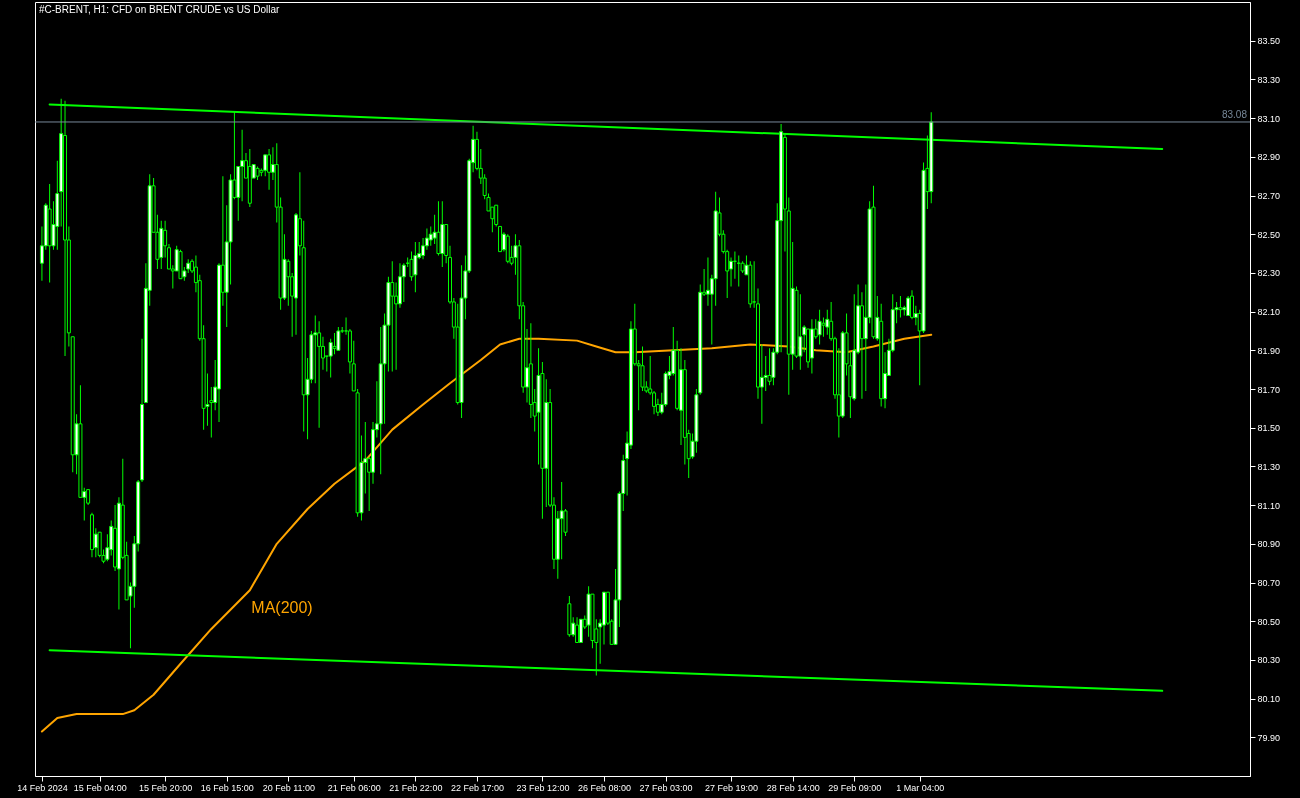  I want to click on y-tick-label: 81.70, so click(1269, 389).